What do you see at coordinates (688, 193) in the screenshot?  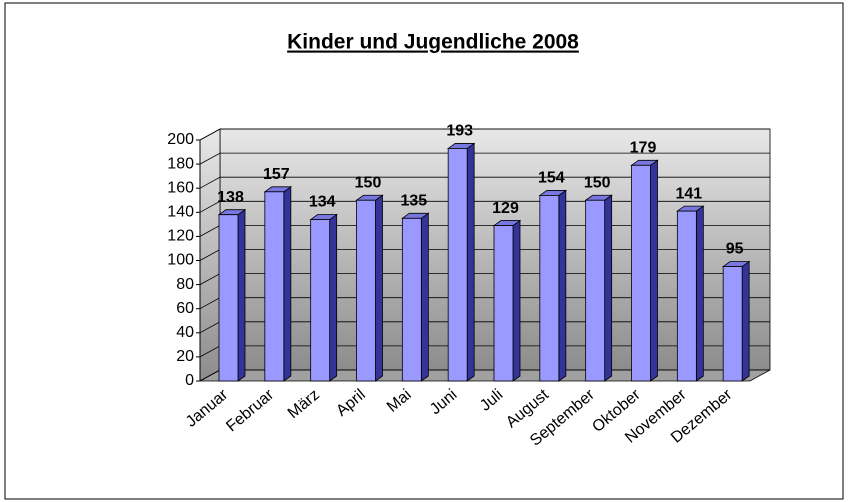 I see `value-label: 141` at bounding box center [688, 193].